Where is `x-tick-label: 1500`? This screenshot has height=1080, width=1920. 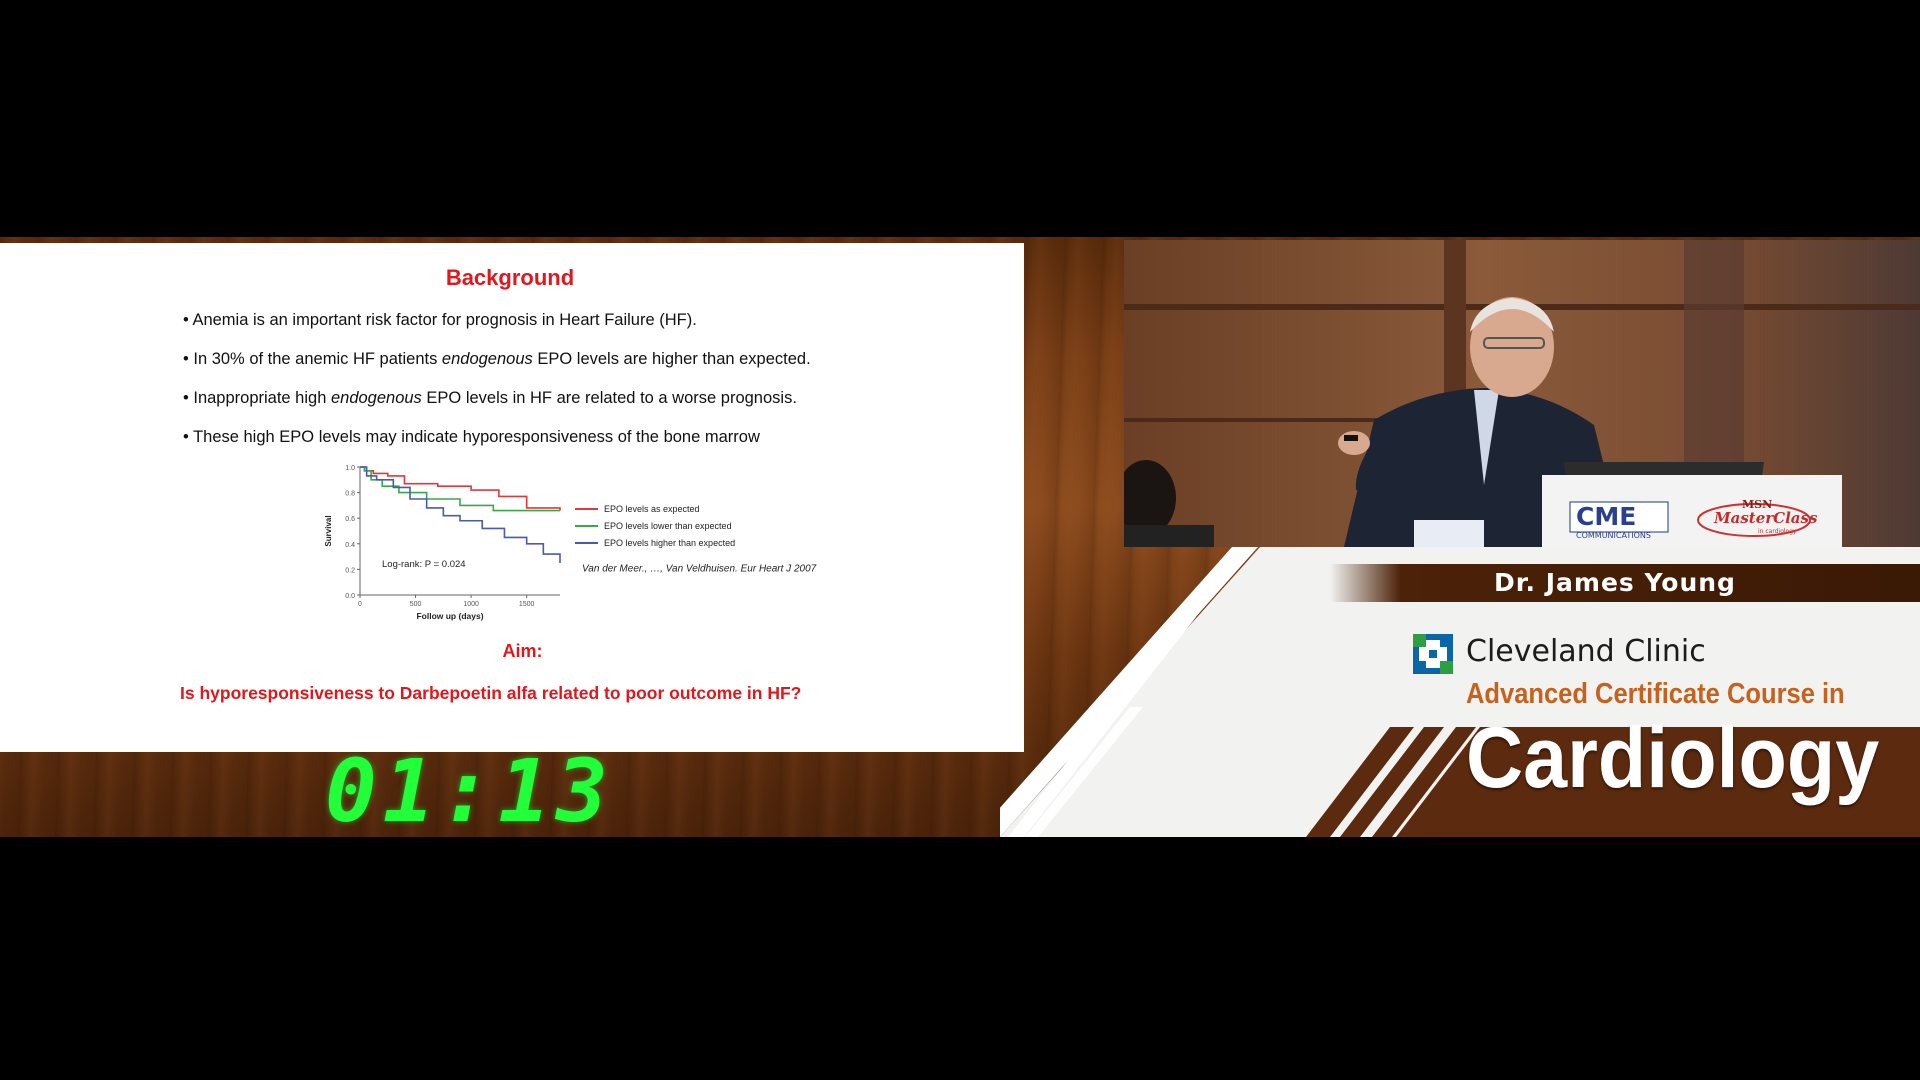
x-tick-label: 1500 is located at coordinates (527, 604).